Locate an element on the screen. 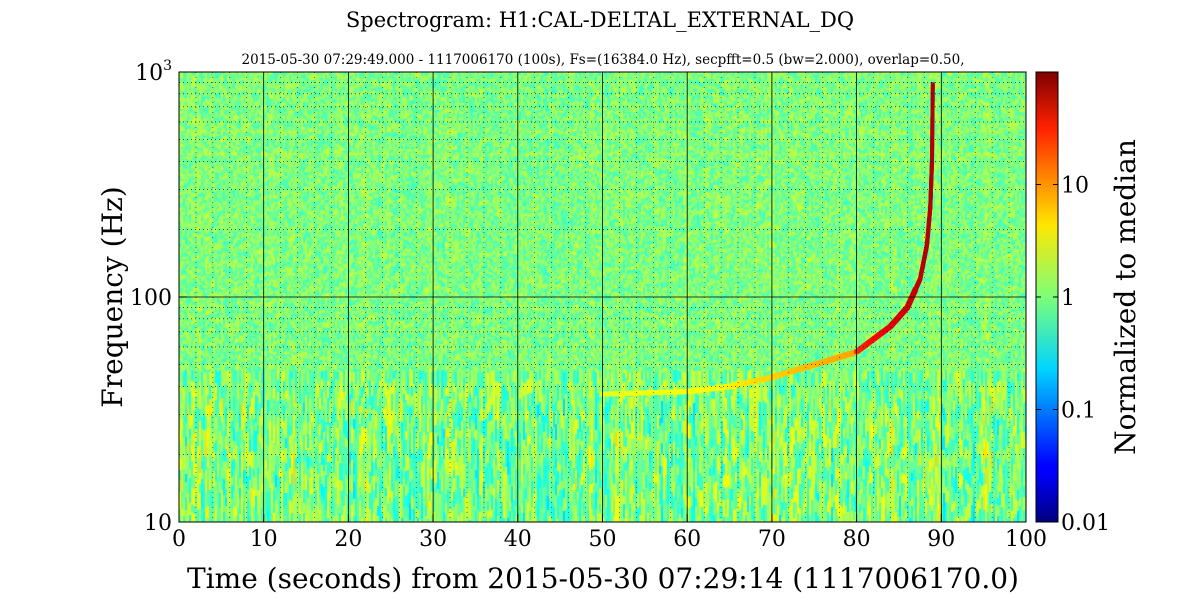 This screenshot has width=1200, height=604. y-axis-ticks: 10 100 10³ is located at coordinates (158, 297).